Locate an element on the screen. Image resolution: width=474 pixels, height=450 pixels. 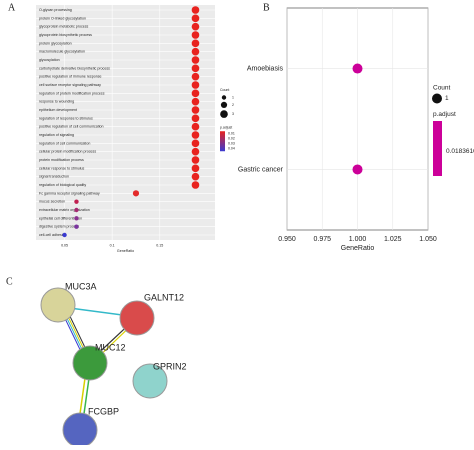
legend-label: 0.04 is located at coordinates (231, 149).